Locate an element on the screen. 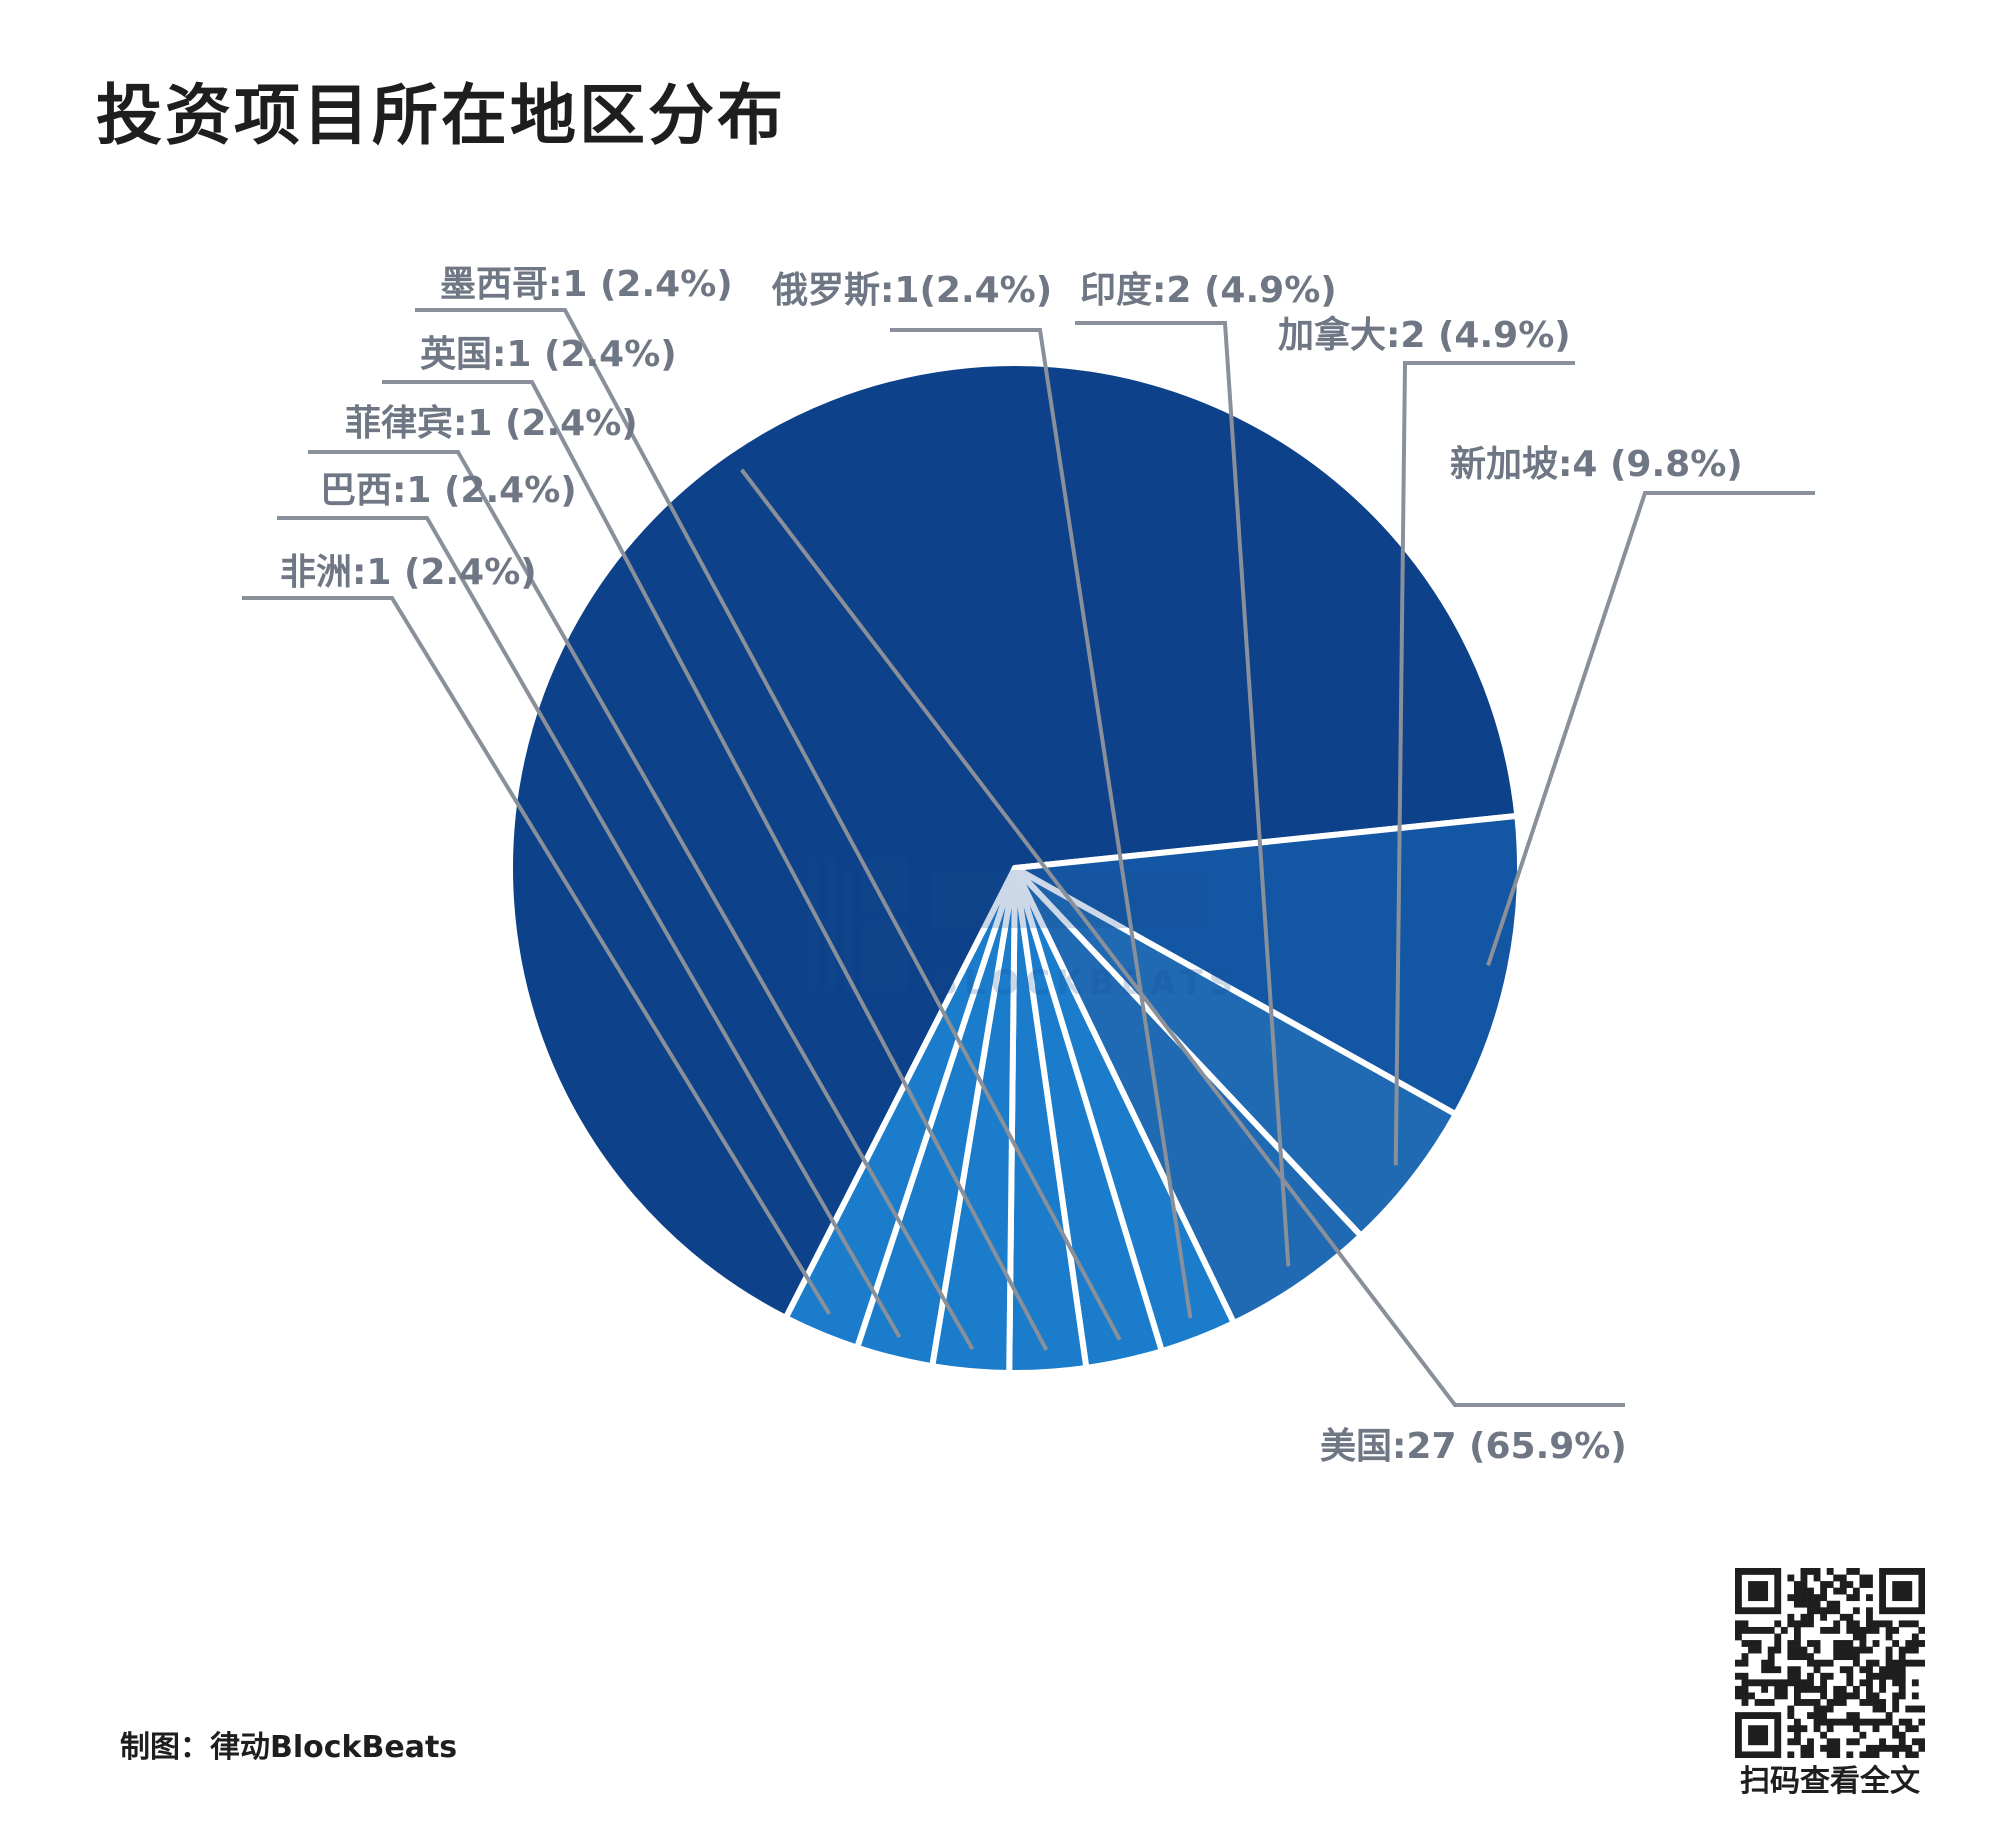 The width and height of the screenshot is (2000, 1830). slice-label-英国: 英国:1 (2.4%) is located at coordinates (548, 354).